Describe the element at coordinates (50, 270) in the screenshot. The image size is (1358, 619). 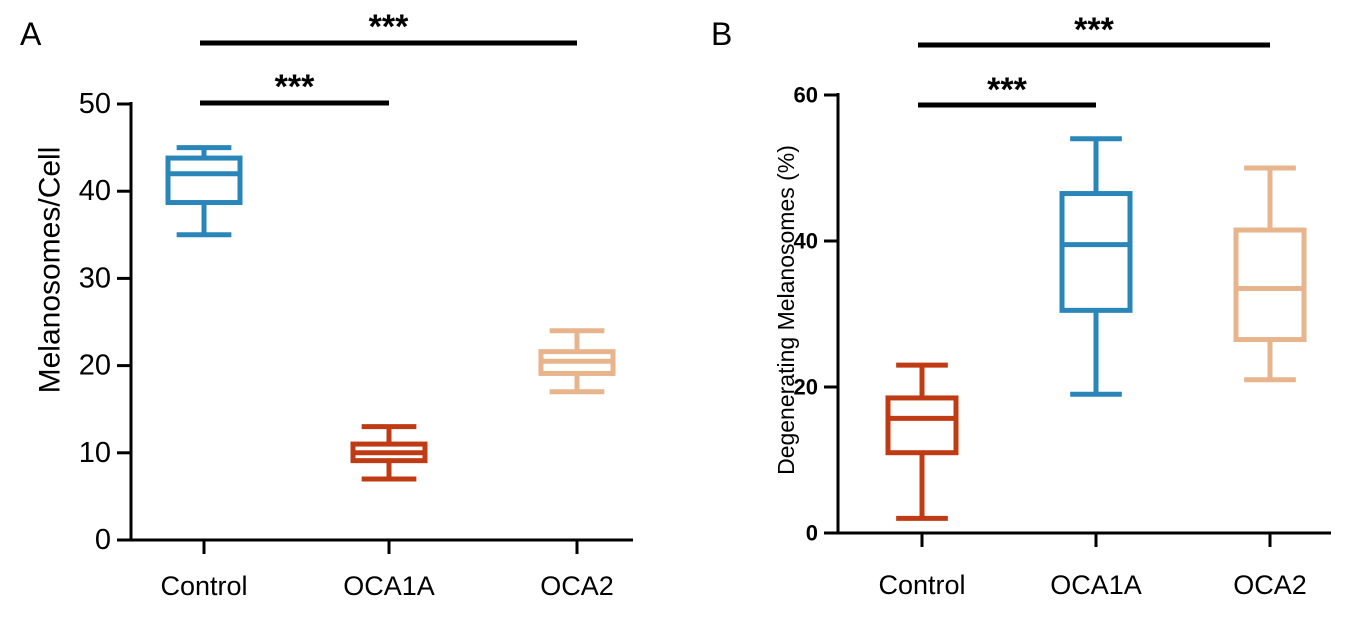
I see `y-axis-label: Melanosomes/Cell` at that location.